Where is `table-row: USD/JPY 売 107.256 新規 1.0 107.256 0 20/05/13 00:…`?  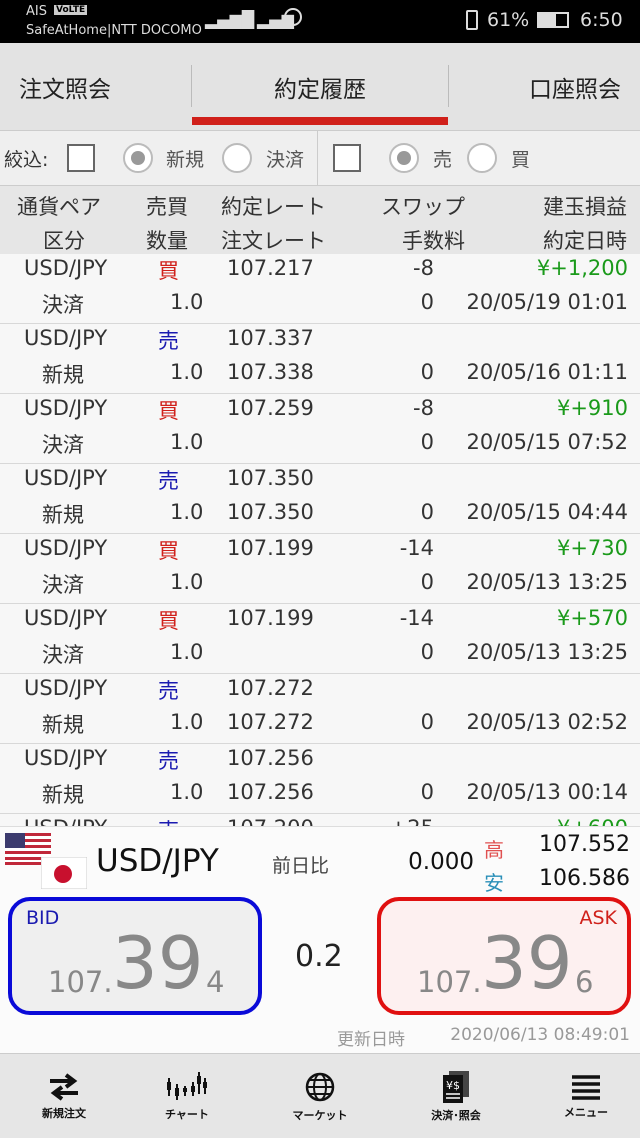 table-row: USD/JPY 売 107.256 新規 1.0 107.256 0 20/05/13 00:… is located at coordinates (320, 779).